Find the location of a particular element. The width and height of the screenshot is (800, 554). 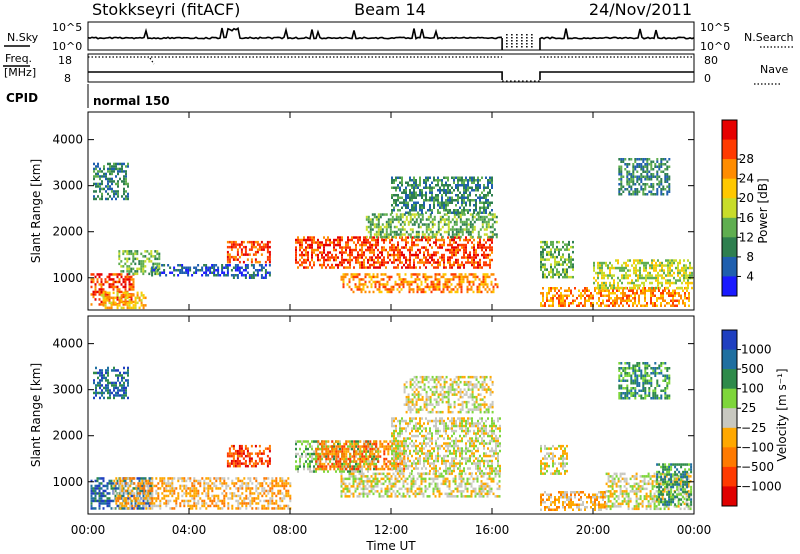

power-colorbar-tick: 20 is located at coordinates (746, 198).